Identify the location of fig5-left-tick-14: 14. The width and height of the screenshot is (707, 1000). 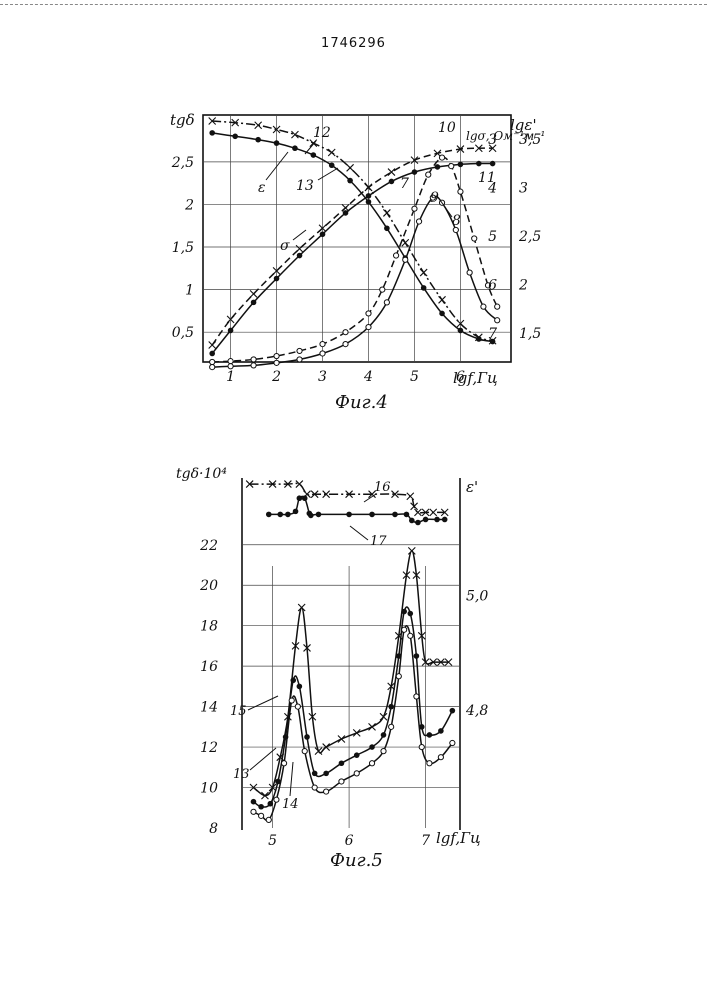
(209, 708).